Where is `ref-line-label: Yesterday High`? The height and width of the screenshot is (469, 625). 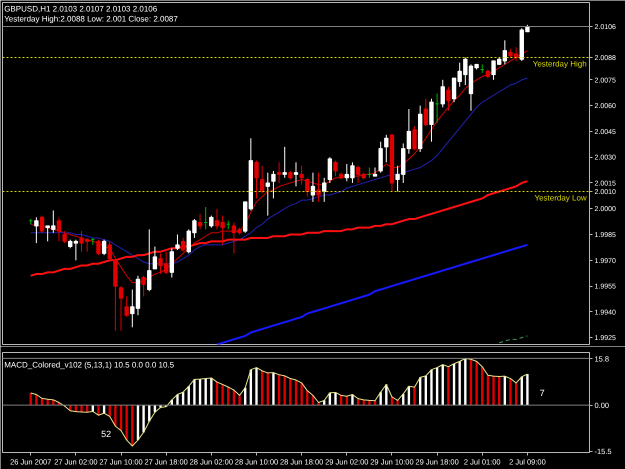
ref-line-label: Yesterday High is located at coordinates (559, 63).